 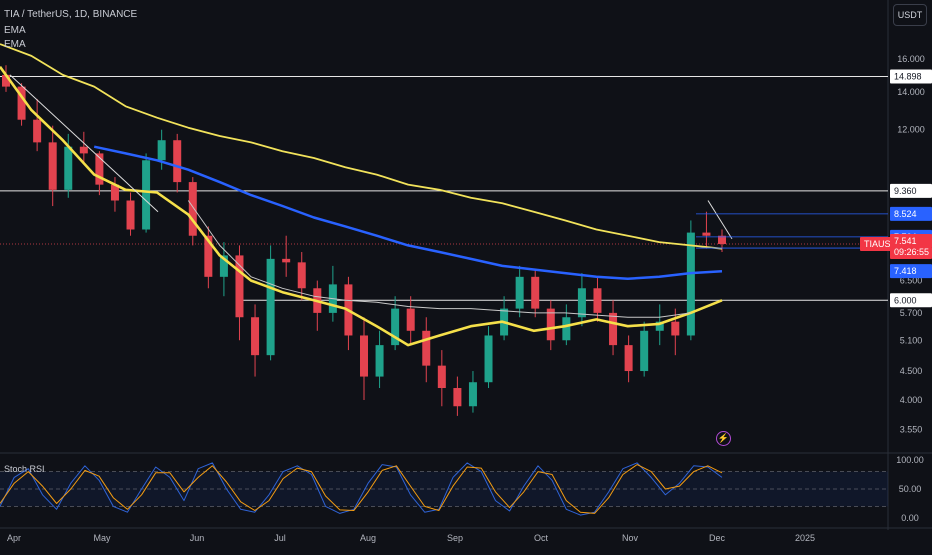 What do you see at coordinates (910, 15) in the screenshot?
I see `currency-button: USDT` at bounding box center [910, 15].